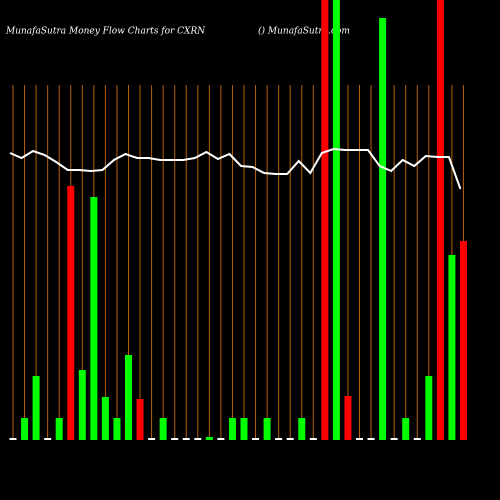  What do you see at coordinates (235, 168) in the screenshot?
I see `money-flow-line` at bounding box center [235, 168].